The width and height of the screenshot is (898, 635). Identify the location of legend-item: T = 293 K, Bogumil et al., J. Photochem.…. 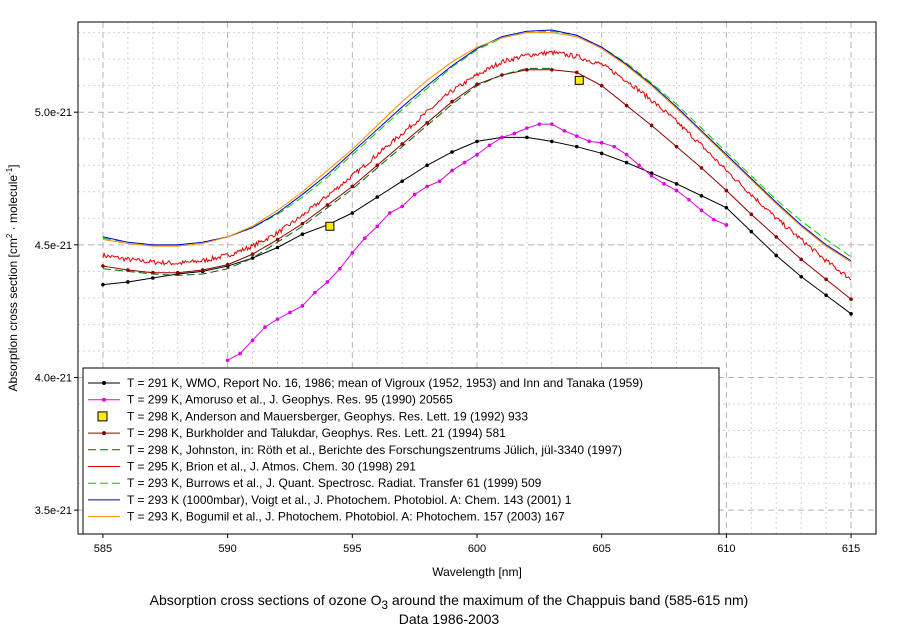
(326, 517).